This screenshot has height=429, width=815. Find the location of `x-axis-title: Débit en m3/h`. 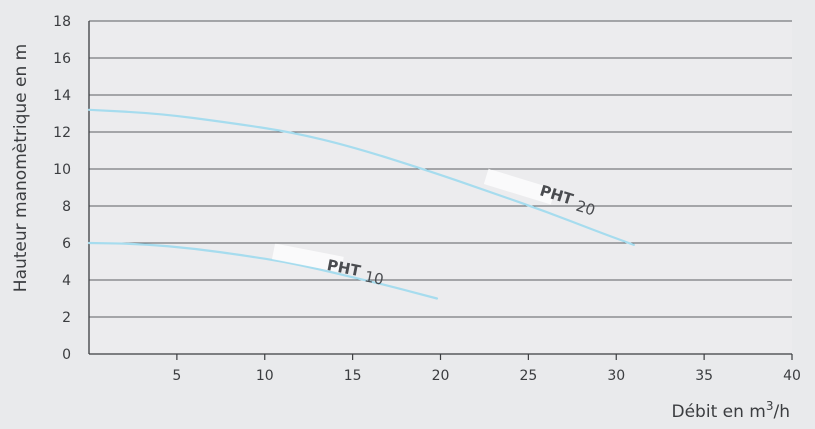

x-axis-title: Débit en m3/h is located at coordinates (731, 410).